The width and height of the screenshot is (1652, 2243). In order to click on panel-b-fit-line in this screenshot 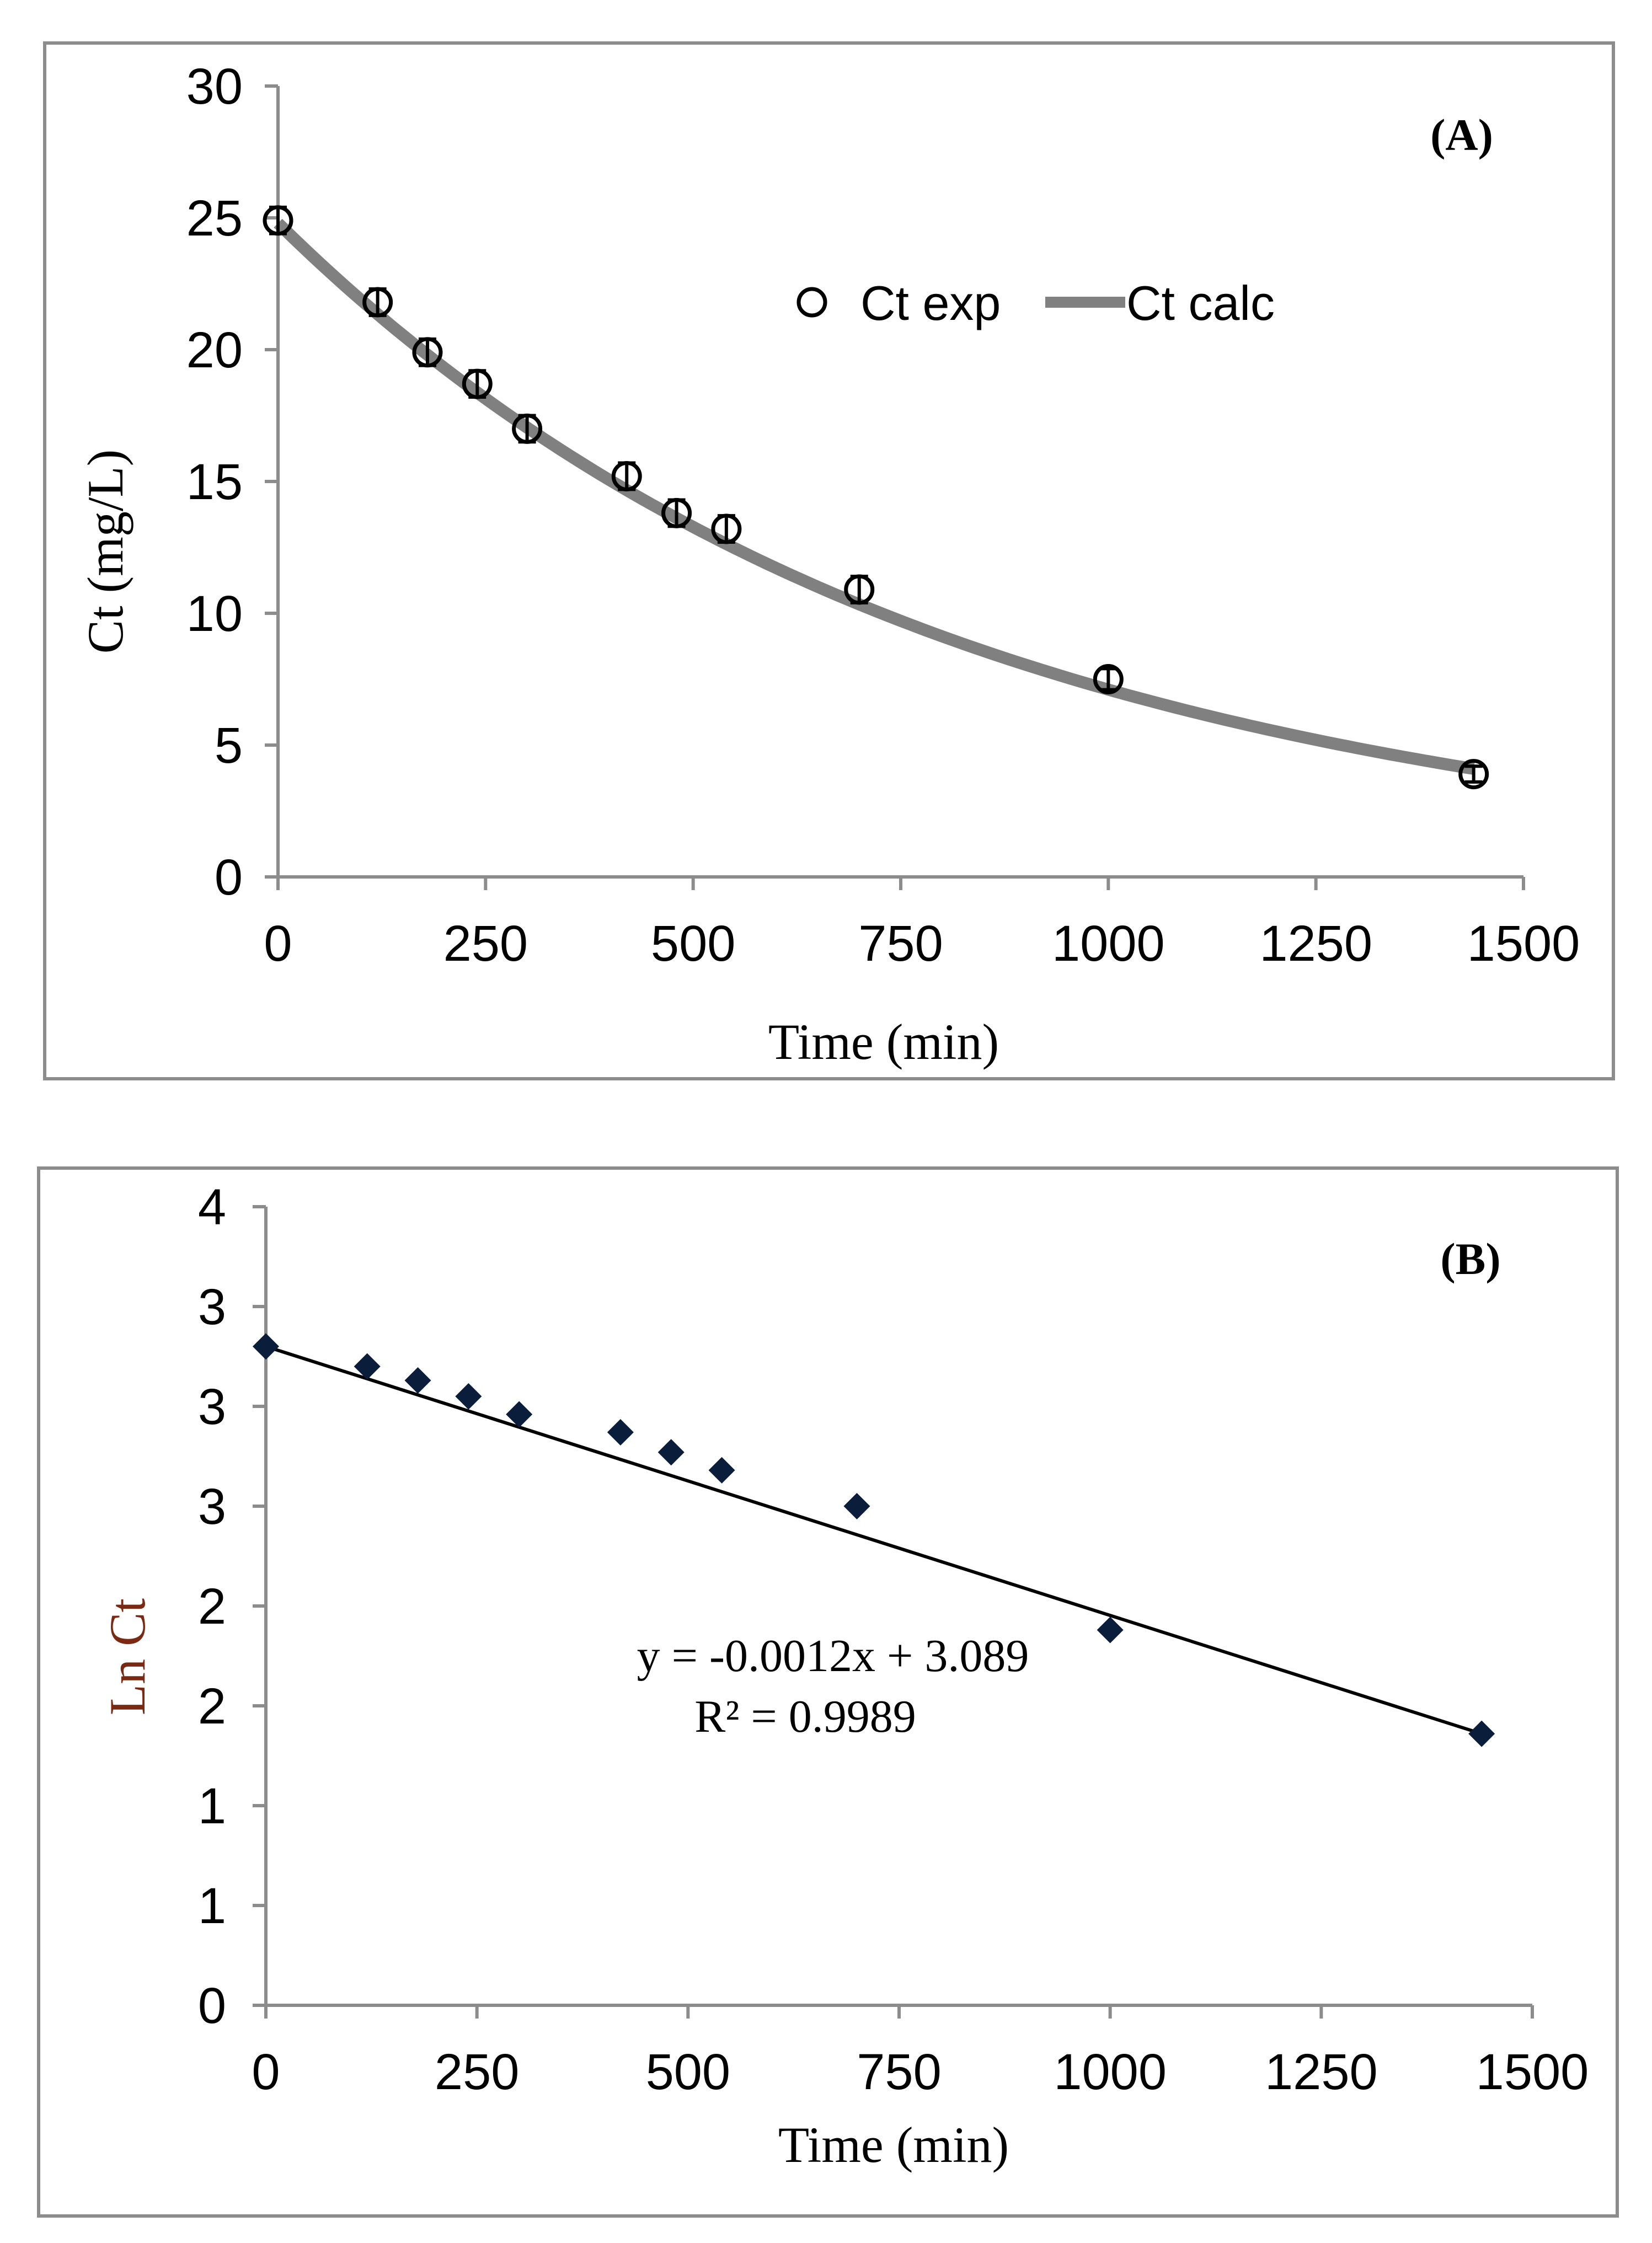, I will do `click(874, 1541)`.